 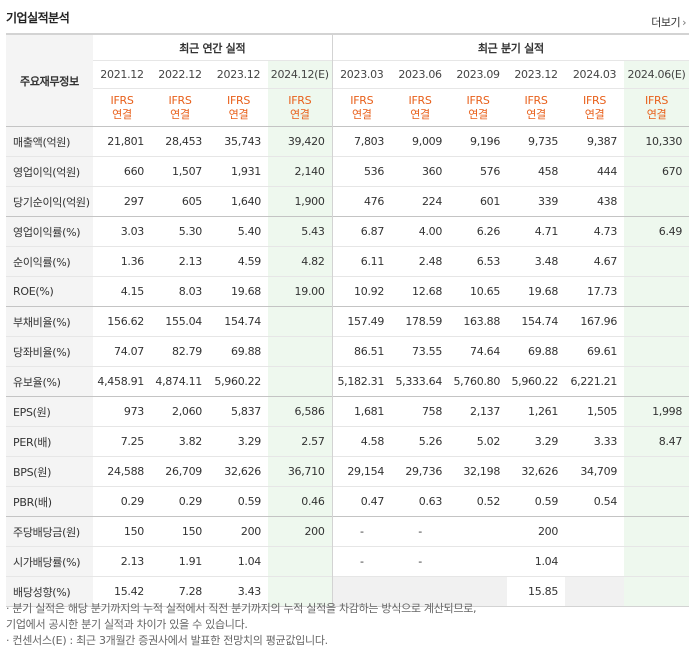 I want to click on value-cell: 200, so click(x=536, y=531).